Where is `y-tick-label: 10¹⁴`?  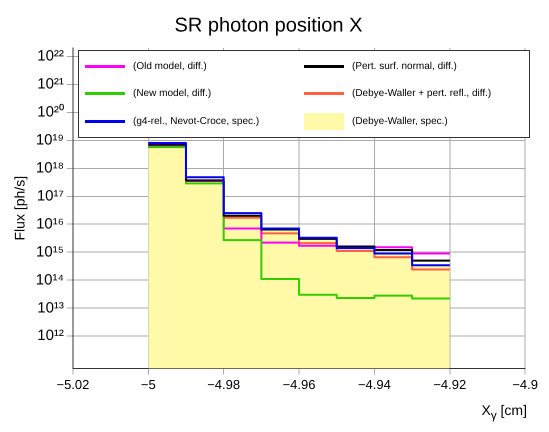 y-tick-label: 10¹⁴ is located at coordinates (50, 279).